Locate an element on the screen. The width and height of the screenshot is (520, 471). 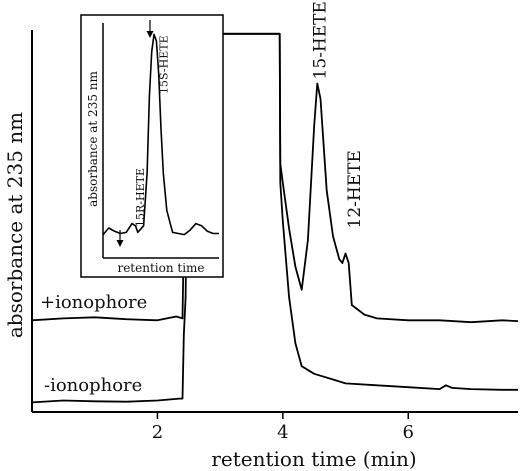
x-tick-label: 4 is located at coordinates (282, 432).